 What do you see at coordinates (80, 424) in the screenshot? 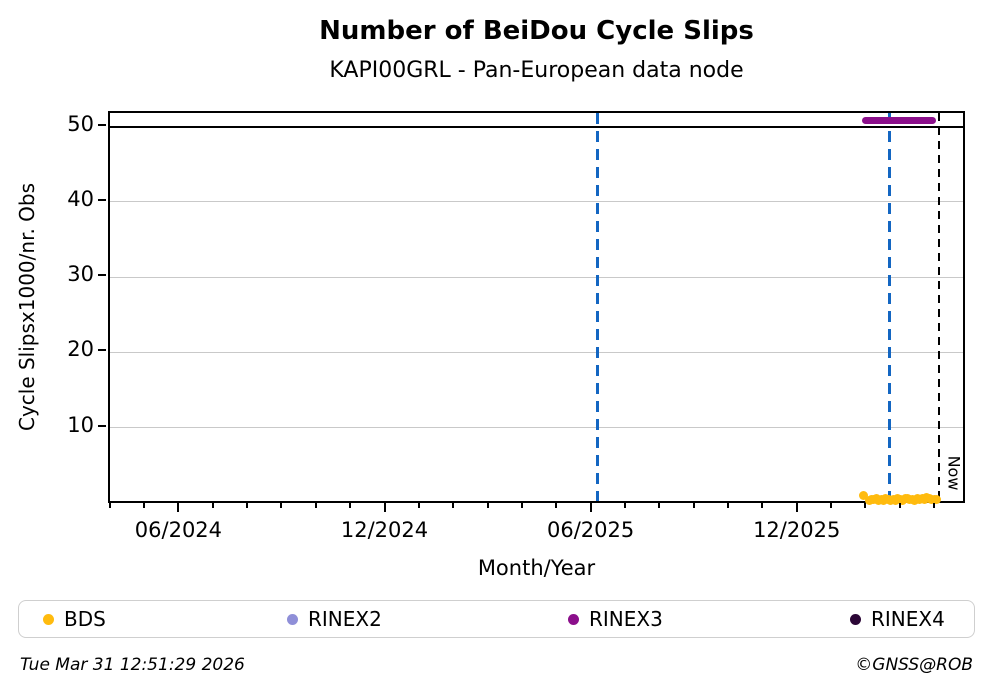
I see `y-tick-label: 10` at bounding box center [80, 424].